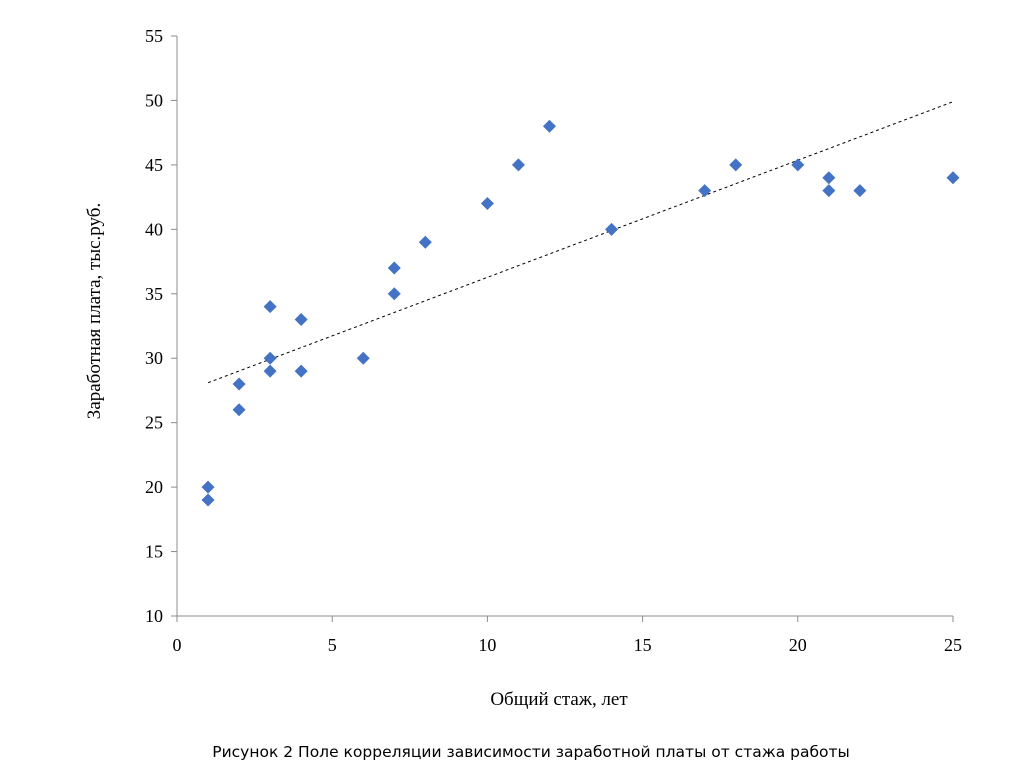 This screenshot has width=1035, height=771. Describe the element at coordinates (559, 699) in the screenshot. I see `x-axis-title: Общий стаж, лет` at that location.